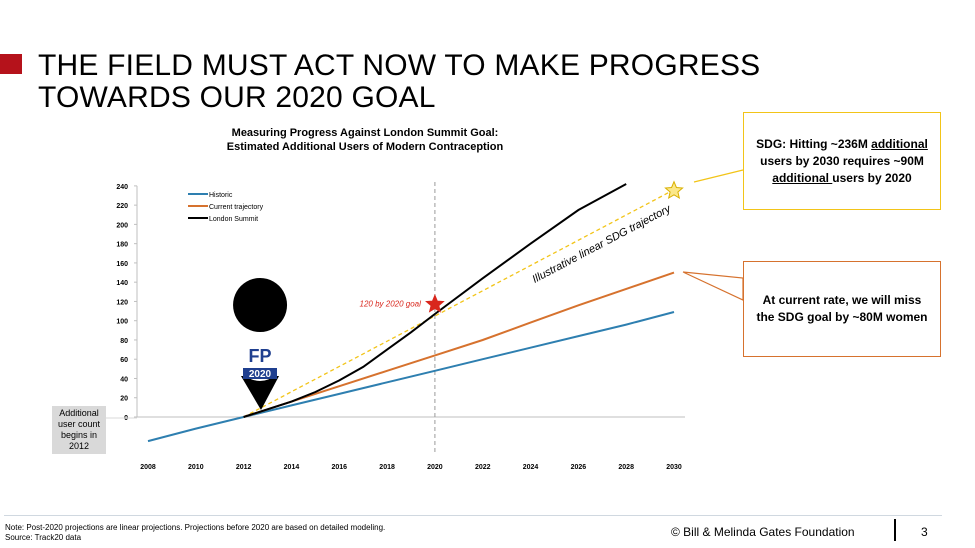 Image resolution: width=975 pixels, height=548 pixels. I want to click on logo-pin-tip, so click(260, 393).